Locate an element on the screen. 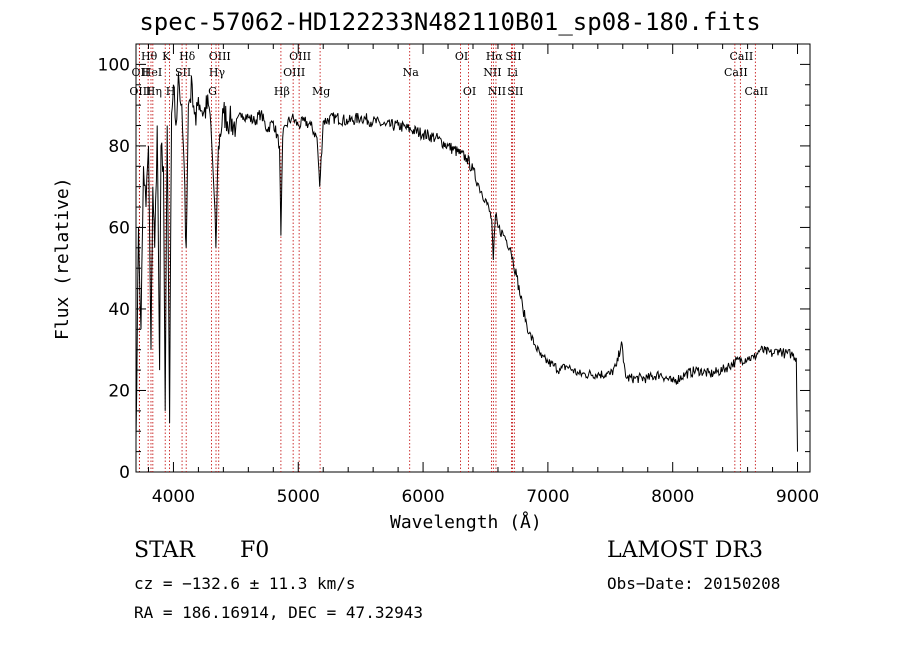  line-label: OII is located at coordinates (141, 72).